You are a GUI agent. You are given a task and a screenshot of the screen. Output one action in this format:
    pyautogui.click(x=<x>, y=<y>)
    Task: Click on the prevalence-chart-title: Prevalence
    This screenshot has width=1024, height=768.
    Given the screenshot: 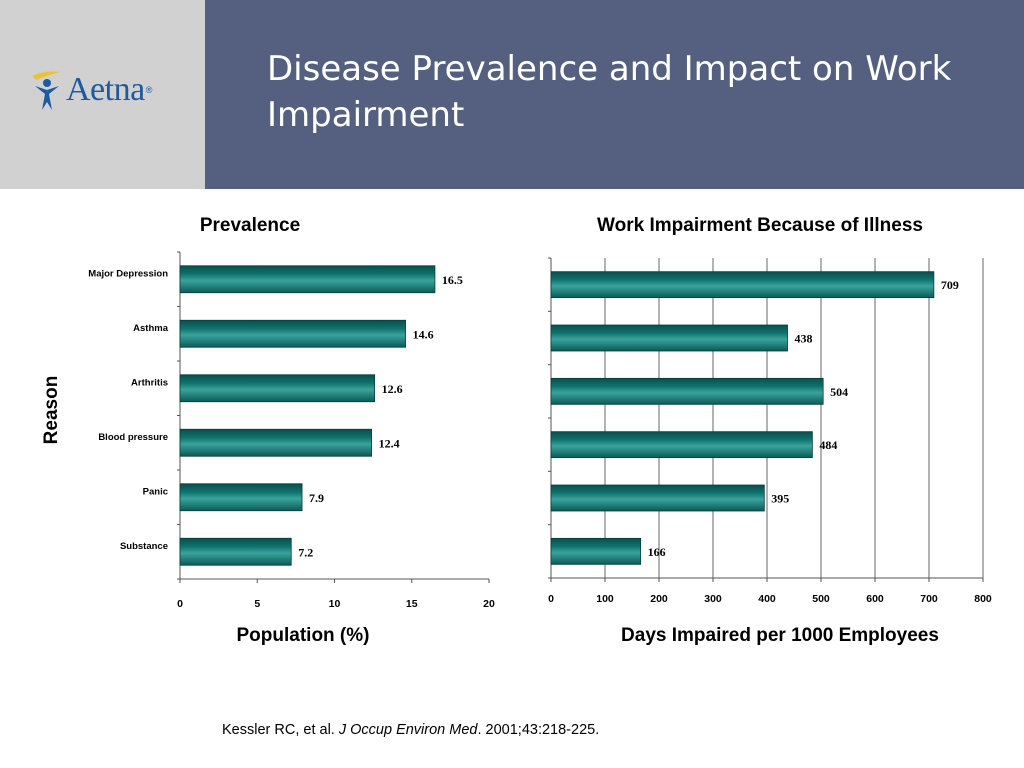 What is the action you would take?
    pyautogui.click(x=250, y=225)
    